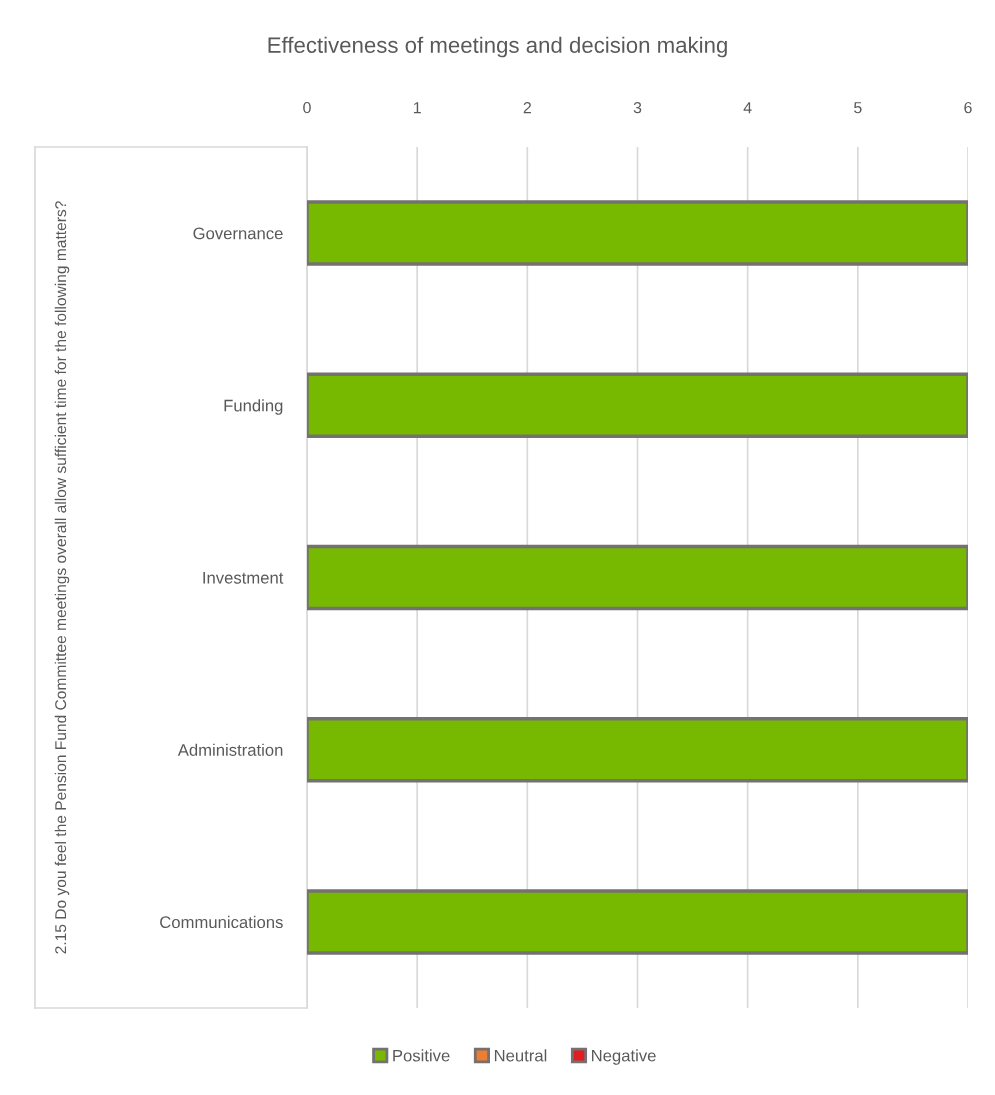  What do you see at coordinates (221, 922) in the screenshot?
I see `y-tick-label: Communications` at bounding box center [221, 922].